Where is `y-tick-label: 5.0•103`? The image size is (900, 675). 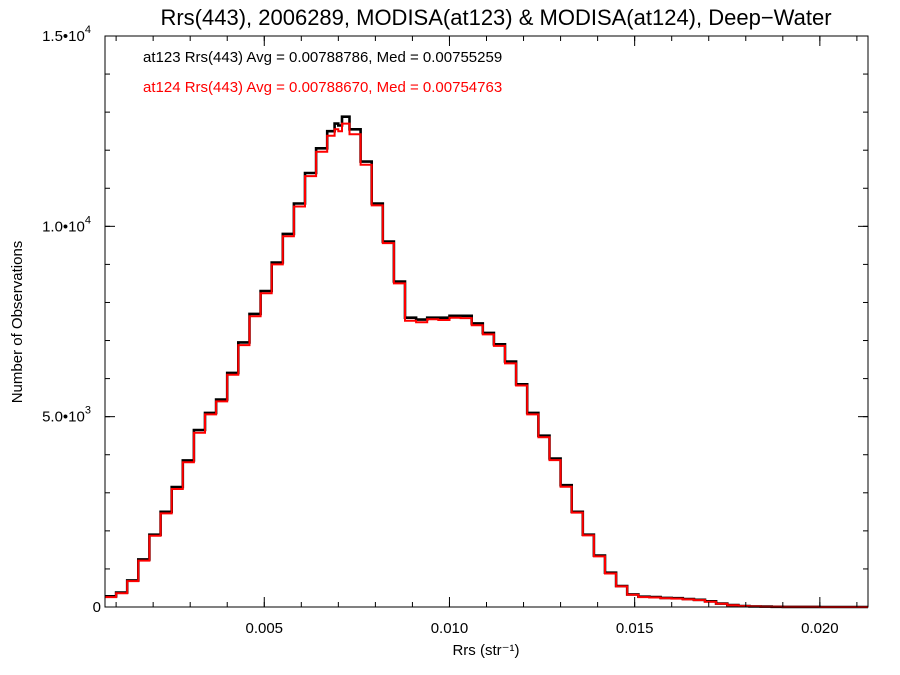 y-tick-label: 5.0•103 is located at coordinates (66, 415).